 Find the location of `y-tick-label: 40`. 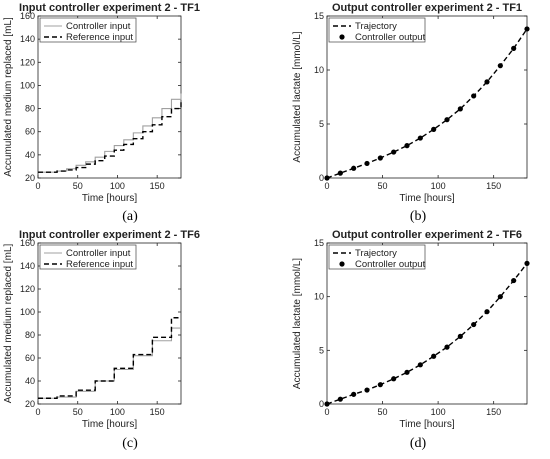

y-tick-label: 40 is located at coordinates (30, 381).